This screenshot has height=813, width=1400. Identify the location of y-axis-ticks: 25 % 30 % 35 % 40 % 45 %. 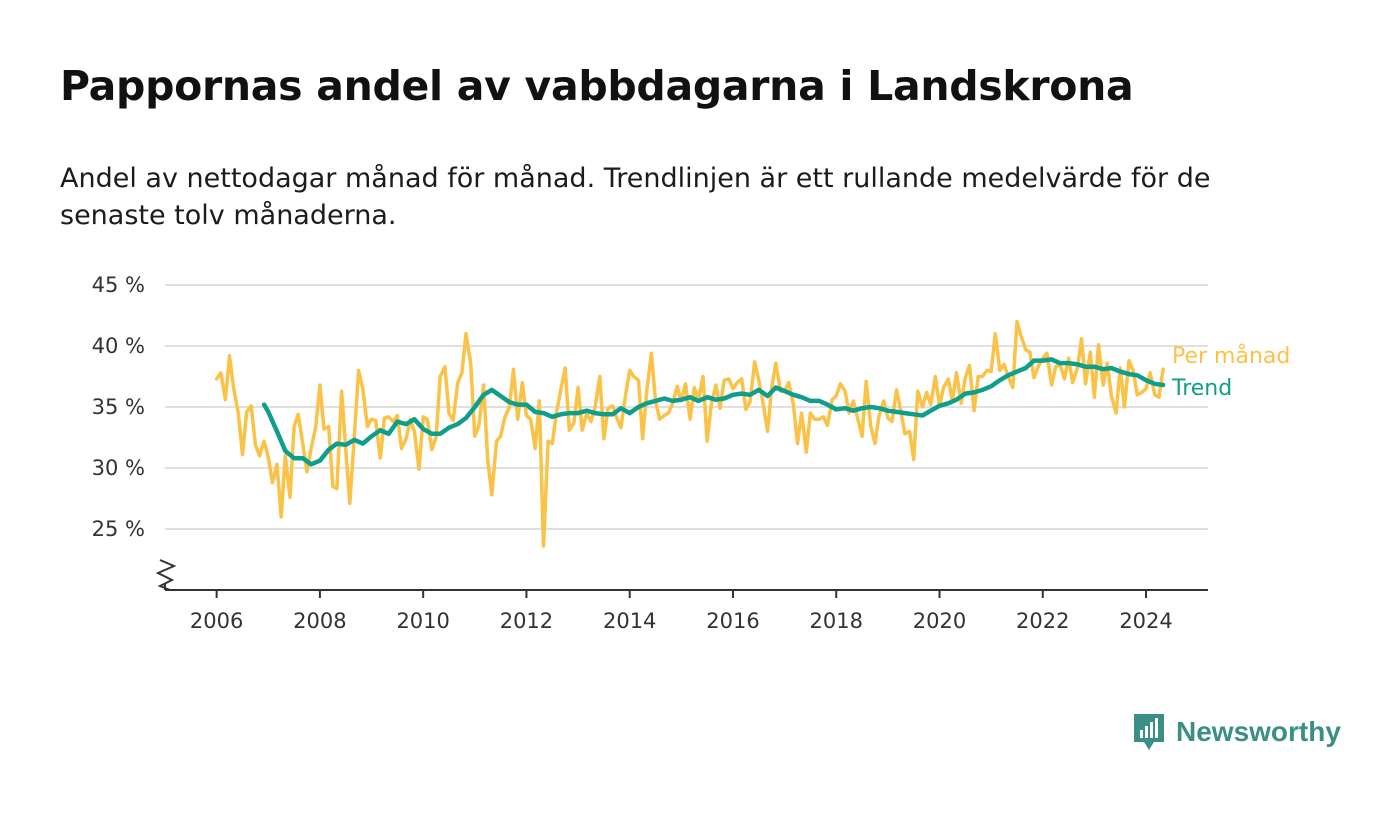
(118, 407).